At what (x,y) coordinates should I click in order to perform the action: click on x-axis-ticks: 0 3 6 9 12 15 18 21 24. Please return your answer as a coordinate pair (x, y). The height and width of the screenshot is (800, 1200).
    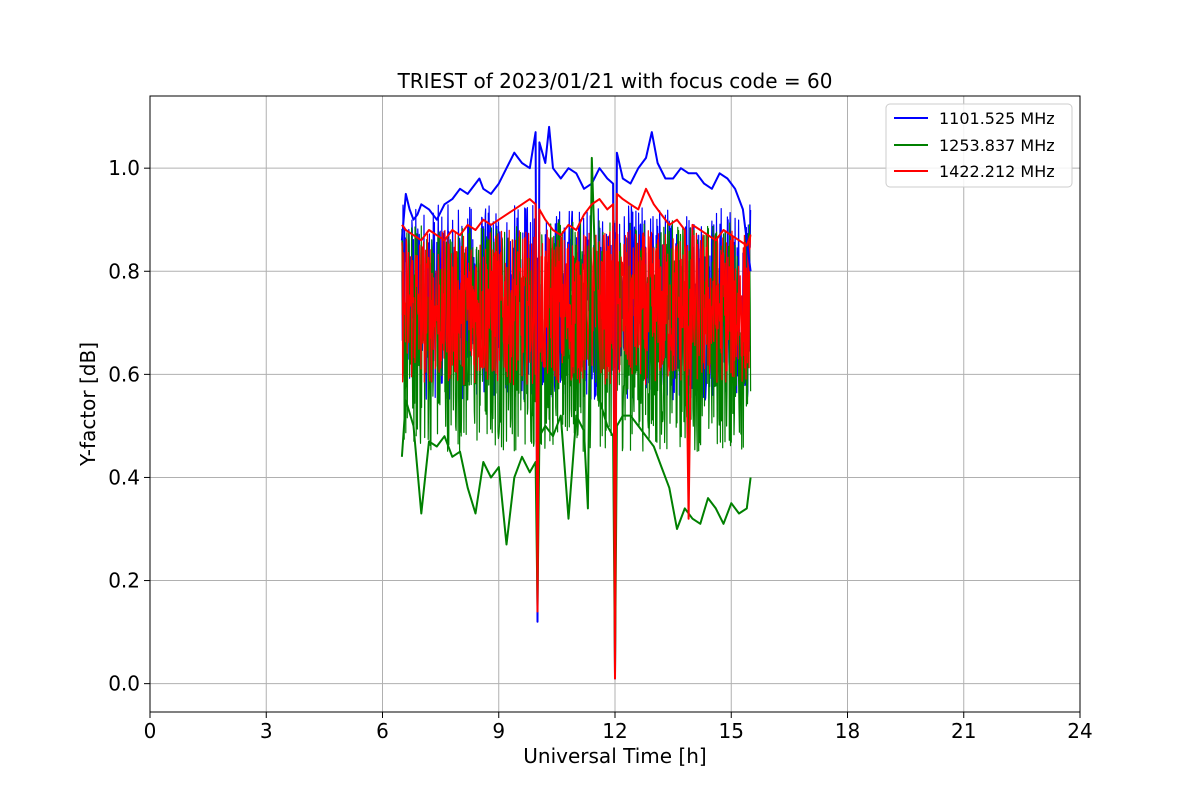
    Looking at the image, I should click on (618, 727).